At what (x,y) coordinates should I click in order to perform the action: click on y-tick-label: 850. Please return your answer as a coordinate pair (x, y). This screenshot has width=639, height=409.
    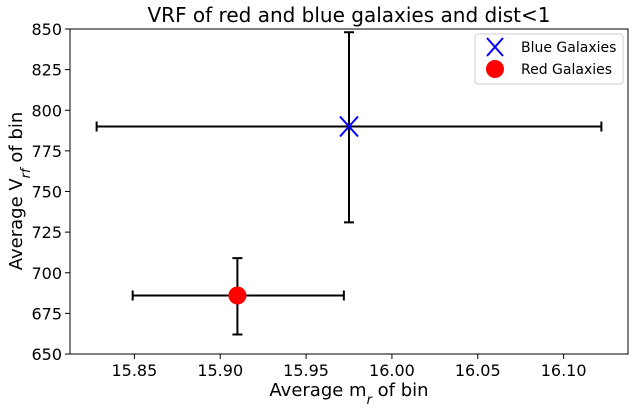
    Looking at the image, I should click on (46, 29).